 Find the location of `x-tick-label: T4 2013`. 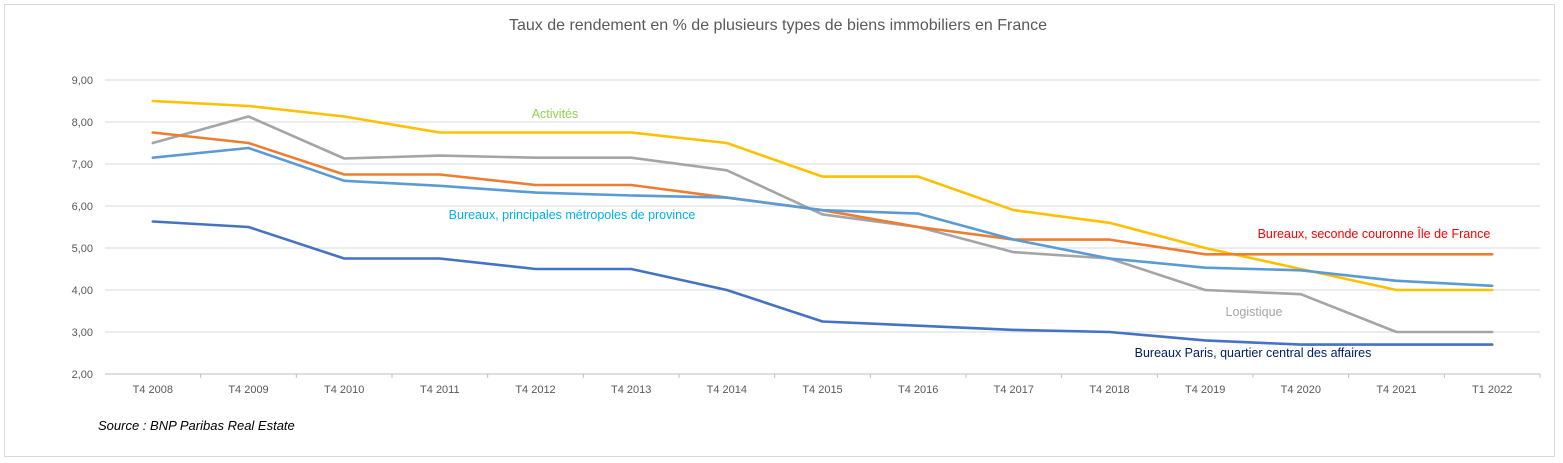

x-tick-label: T4 2013 is located at coordinates (631, 390).